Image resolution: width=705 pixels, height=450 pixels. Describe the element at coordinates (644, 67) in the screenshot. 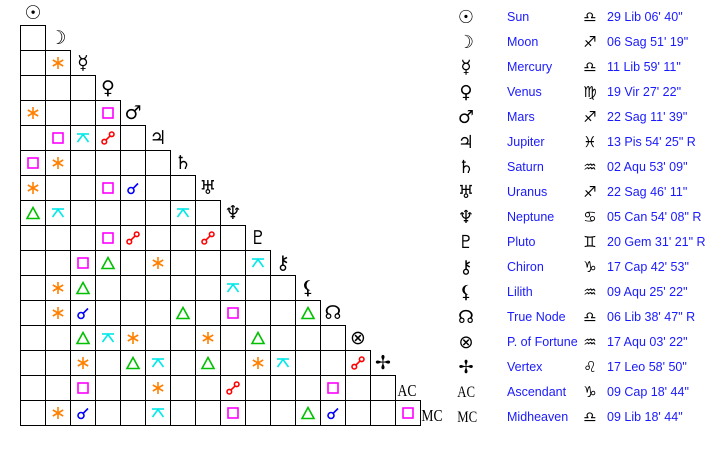

I see `planet-position-link: 11 Lib 59' 11"` at that location.